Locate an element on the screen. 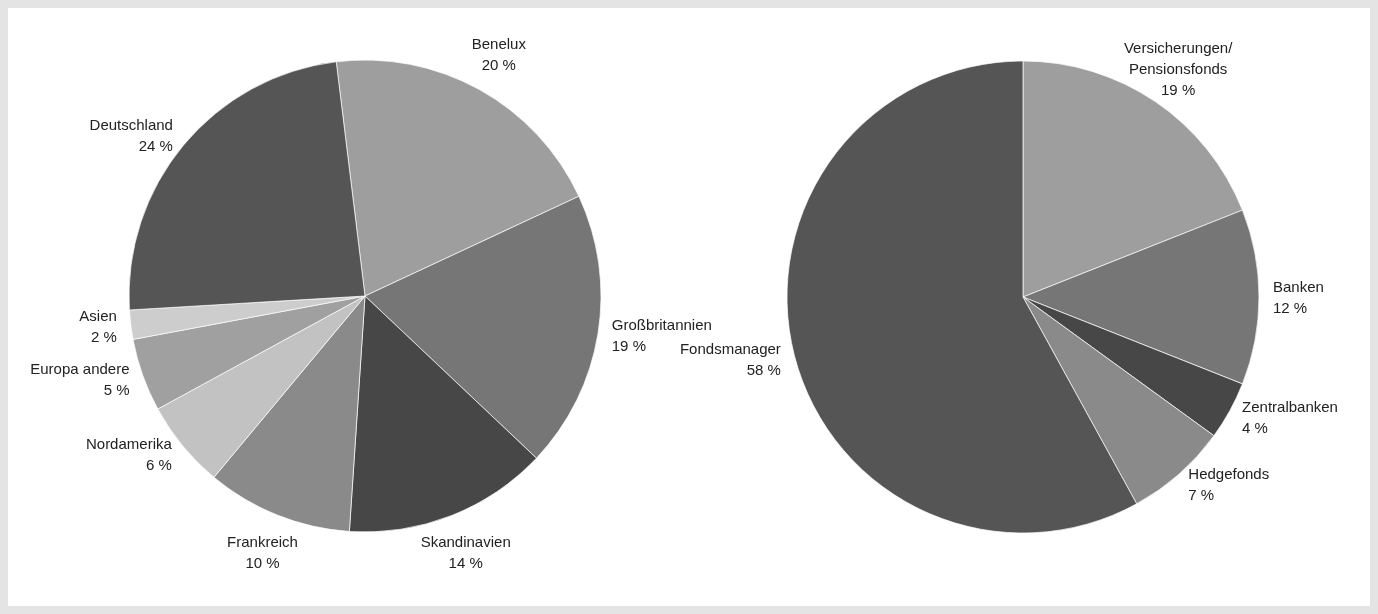  slice-label: Versicherungen/Pensionsfonds is located at coordinates (1178, 57).